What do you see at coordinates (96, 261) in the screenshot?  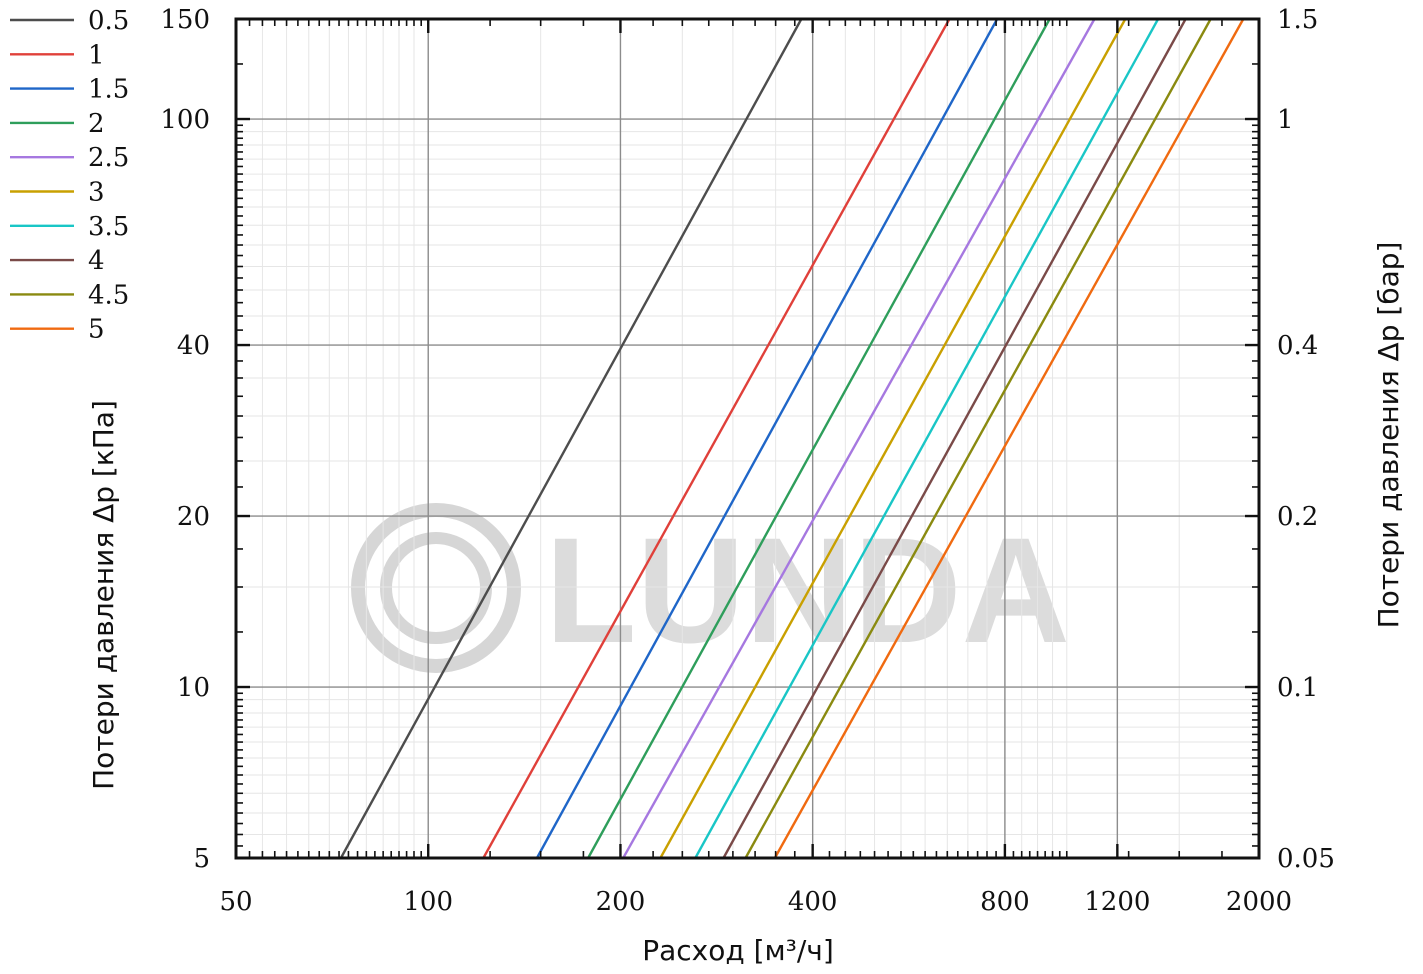 I see `legend-label-4: 4` at bounding box center [96, 261].